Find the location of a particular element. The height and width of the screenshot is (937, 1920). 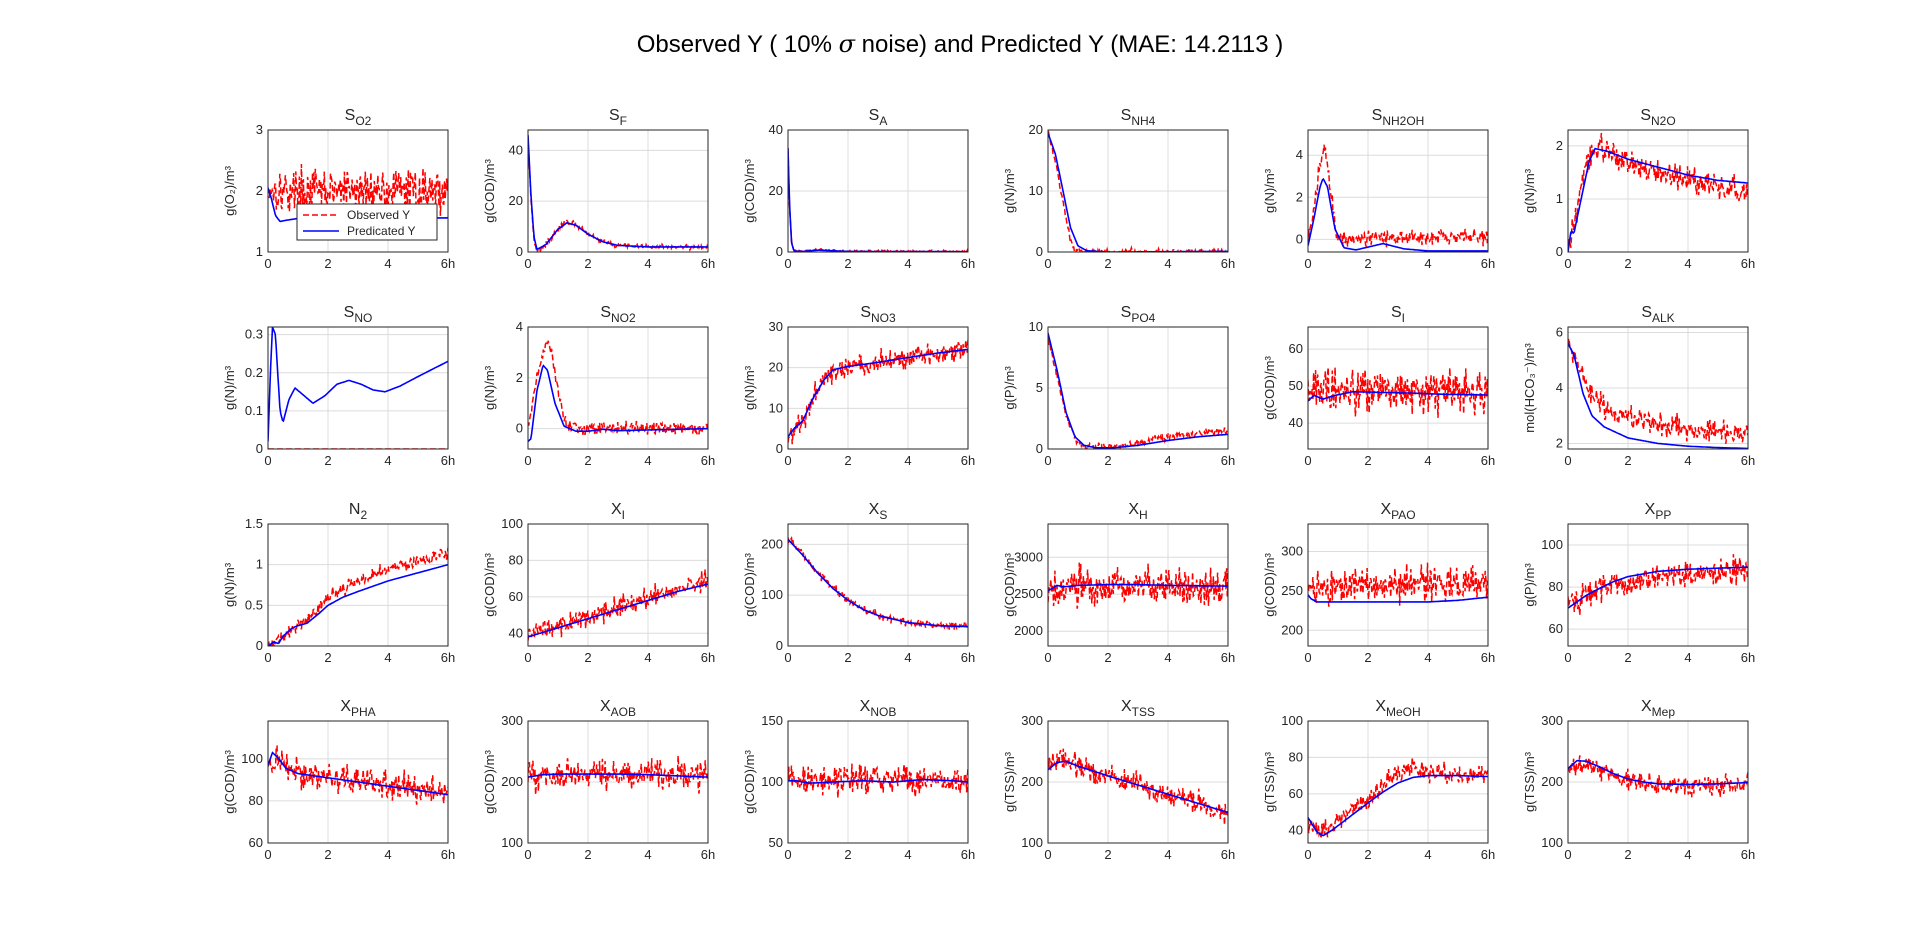

subplot-title-sub: NO is located at coordinates (363, 318).